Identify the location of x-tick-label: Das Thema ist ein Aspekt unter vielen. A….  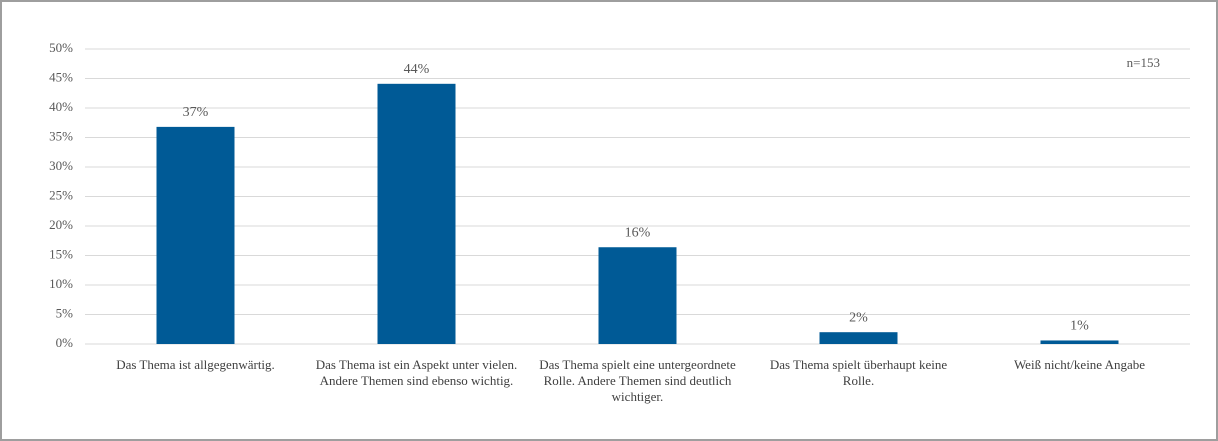
(416, 372).